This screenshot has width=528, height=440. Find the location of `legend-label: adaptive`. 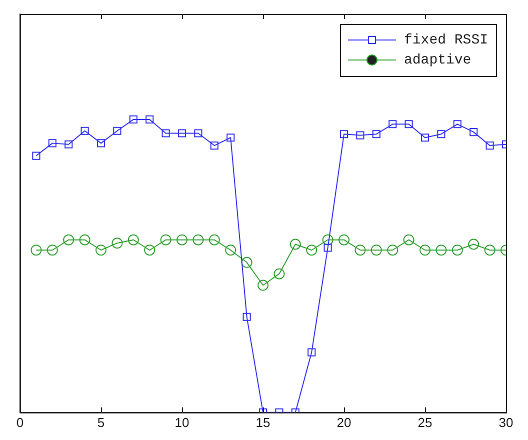

legend-label: adaptive is located at coordinates (438, 60).